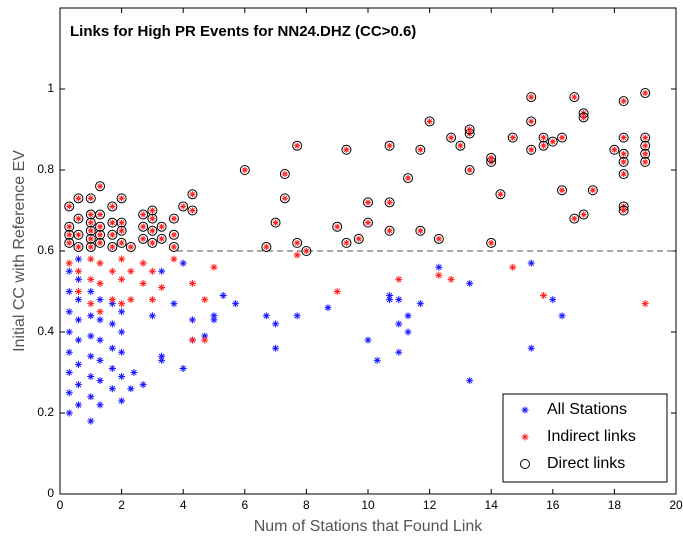 The image size is (683, 546). What do you see at coordinates (591, 436) in the screenshot?
I see `legend-label: Indirect links` at bounding box center [591, 436].